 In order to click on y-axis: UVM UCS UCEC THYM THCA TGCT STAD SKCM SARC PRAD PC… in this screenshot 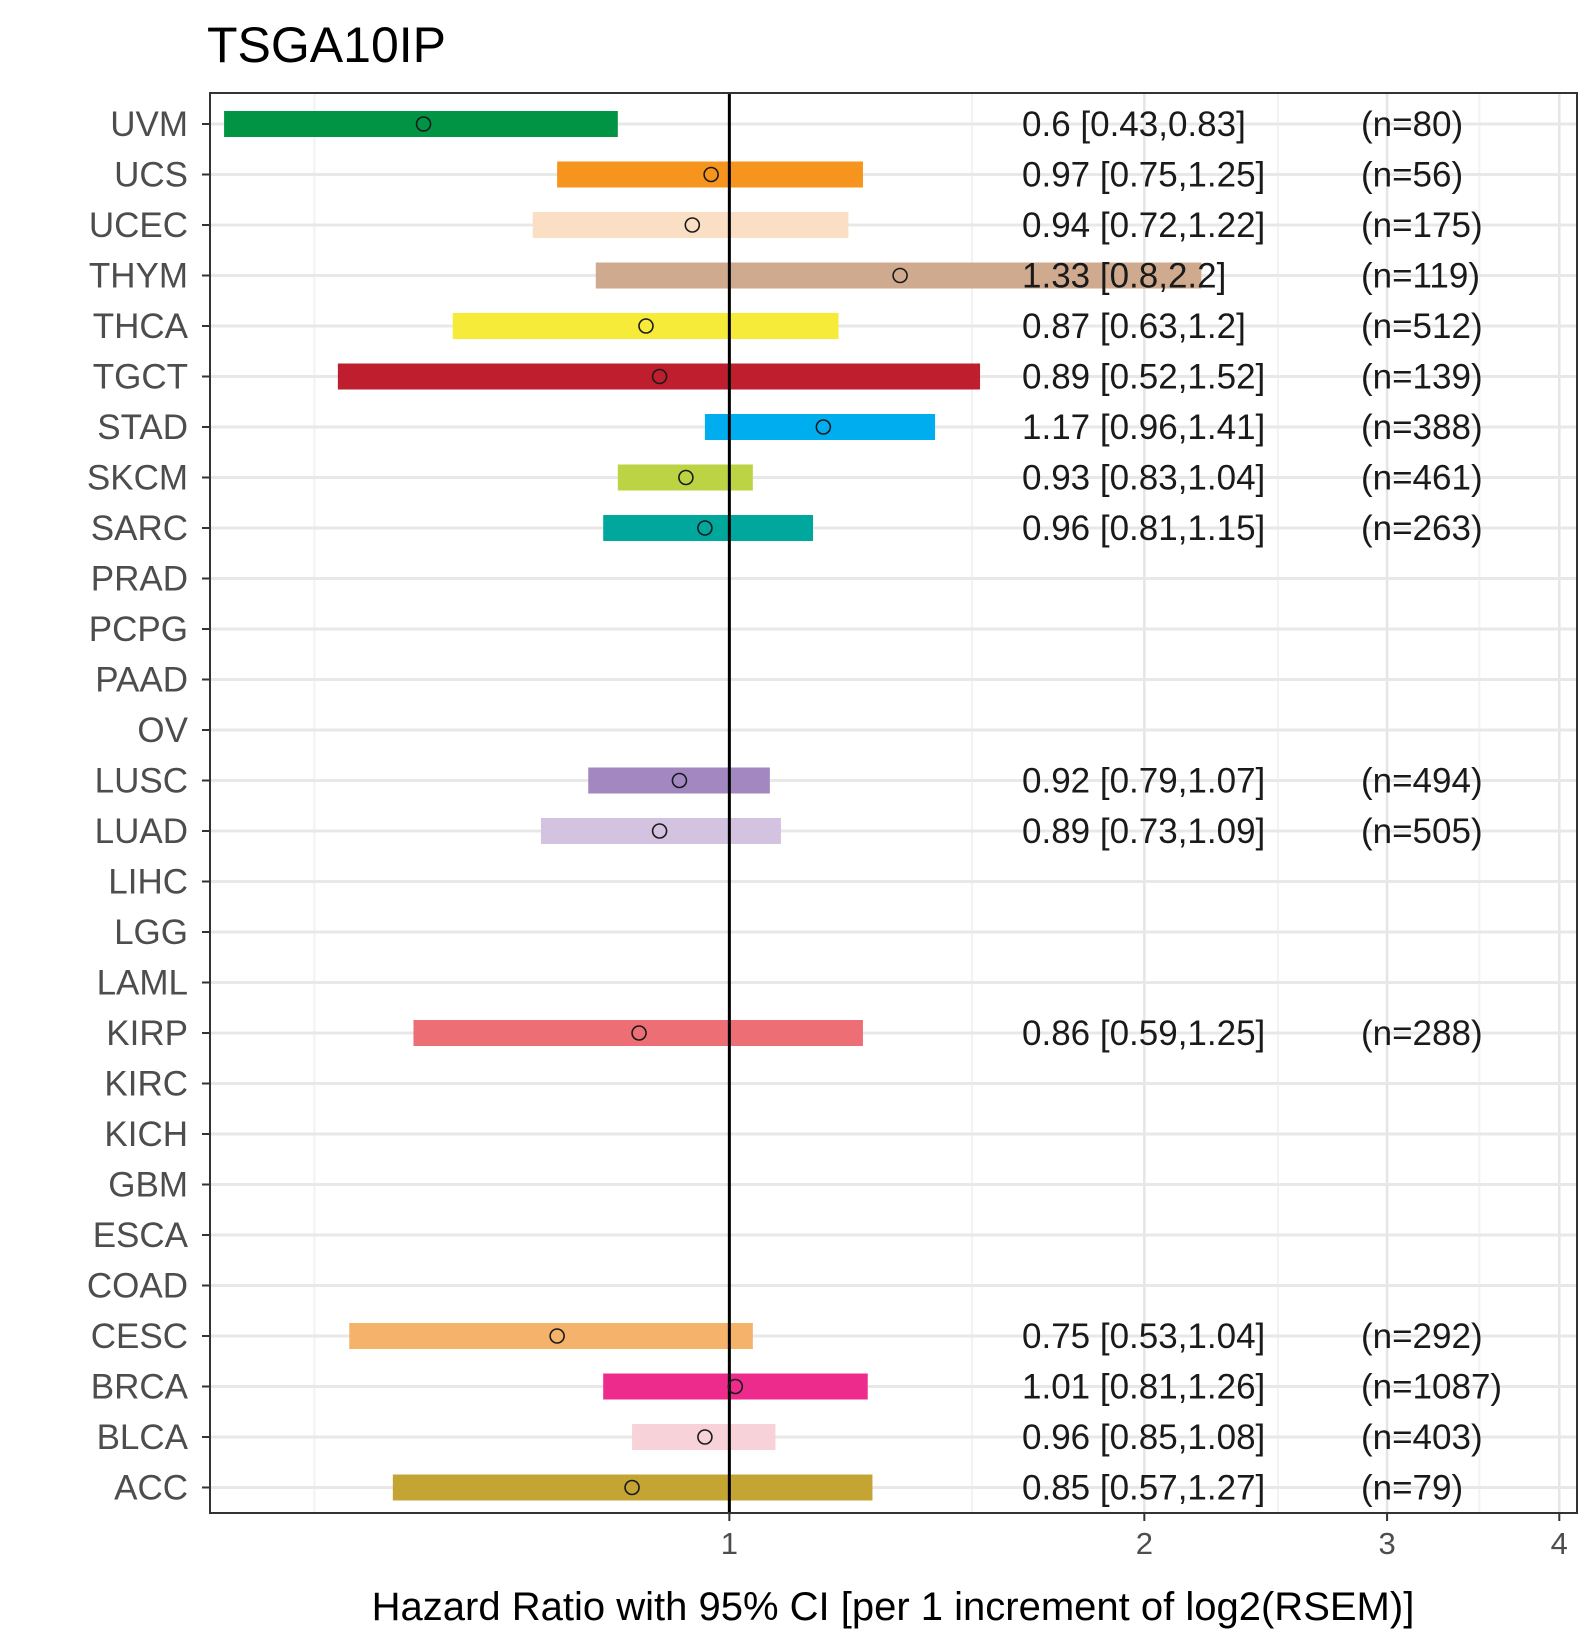, I will do `click(148, 806)`.